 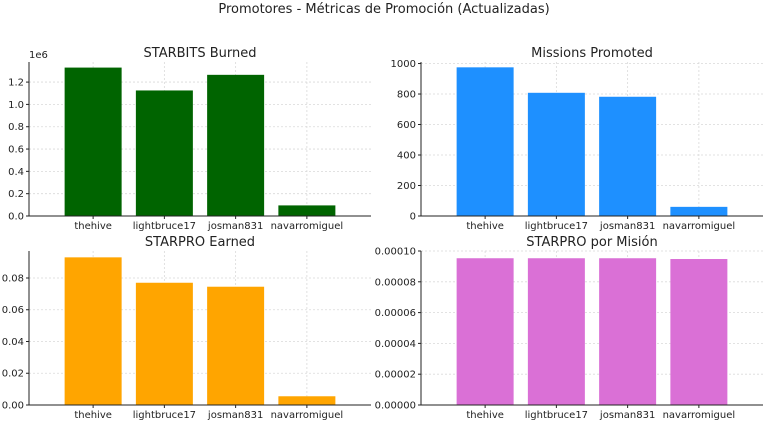 What do you see at coordinates (13, 310) in the screenshot?
I see `y-tick-label: 0.06` at bounding box center [13, 310].